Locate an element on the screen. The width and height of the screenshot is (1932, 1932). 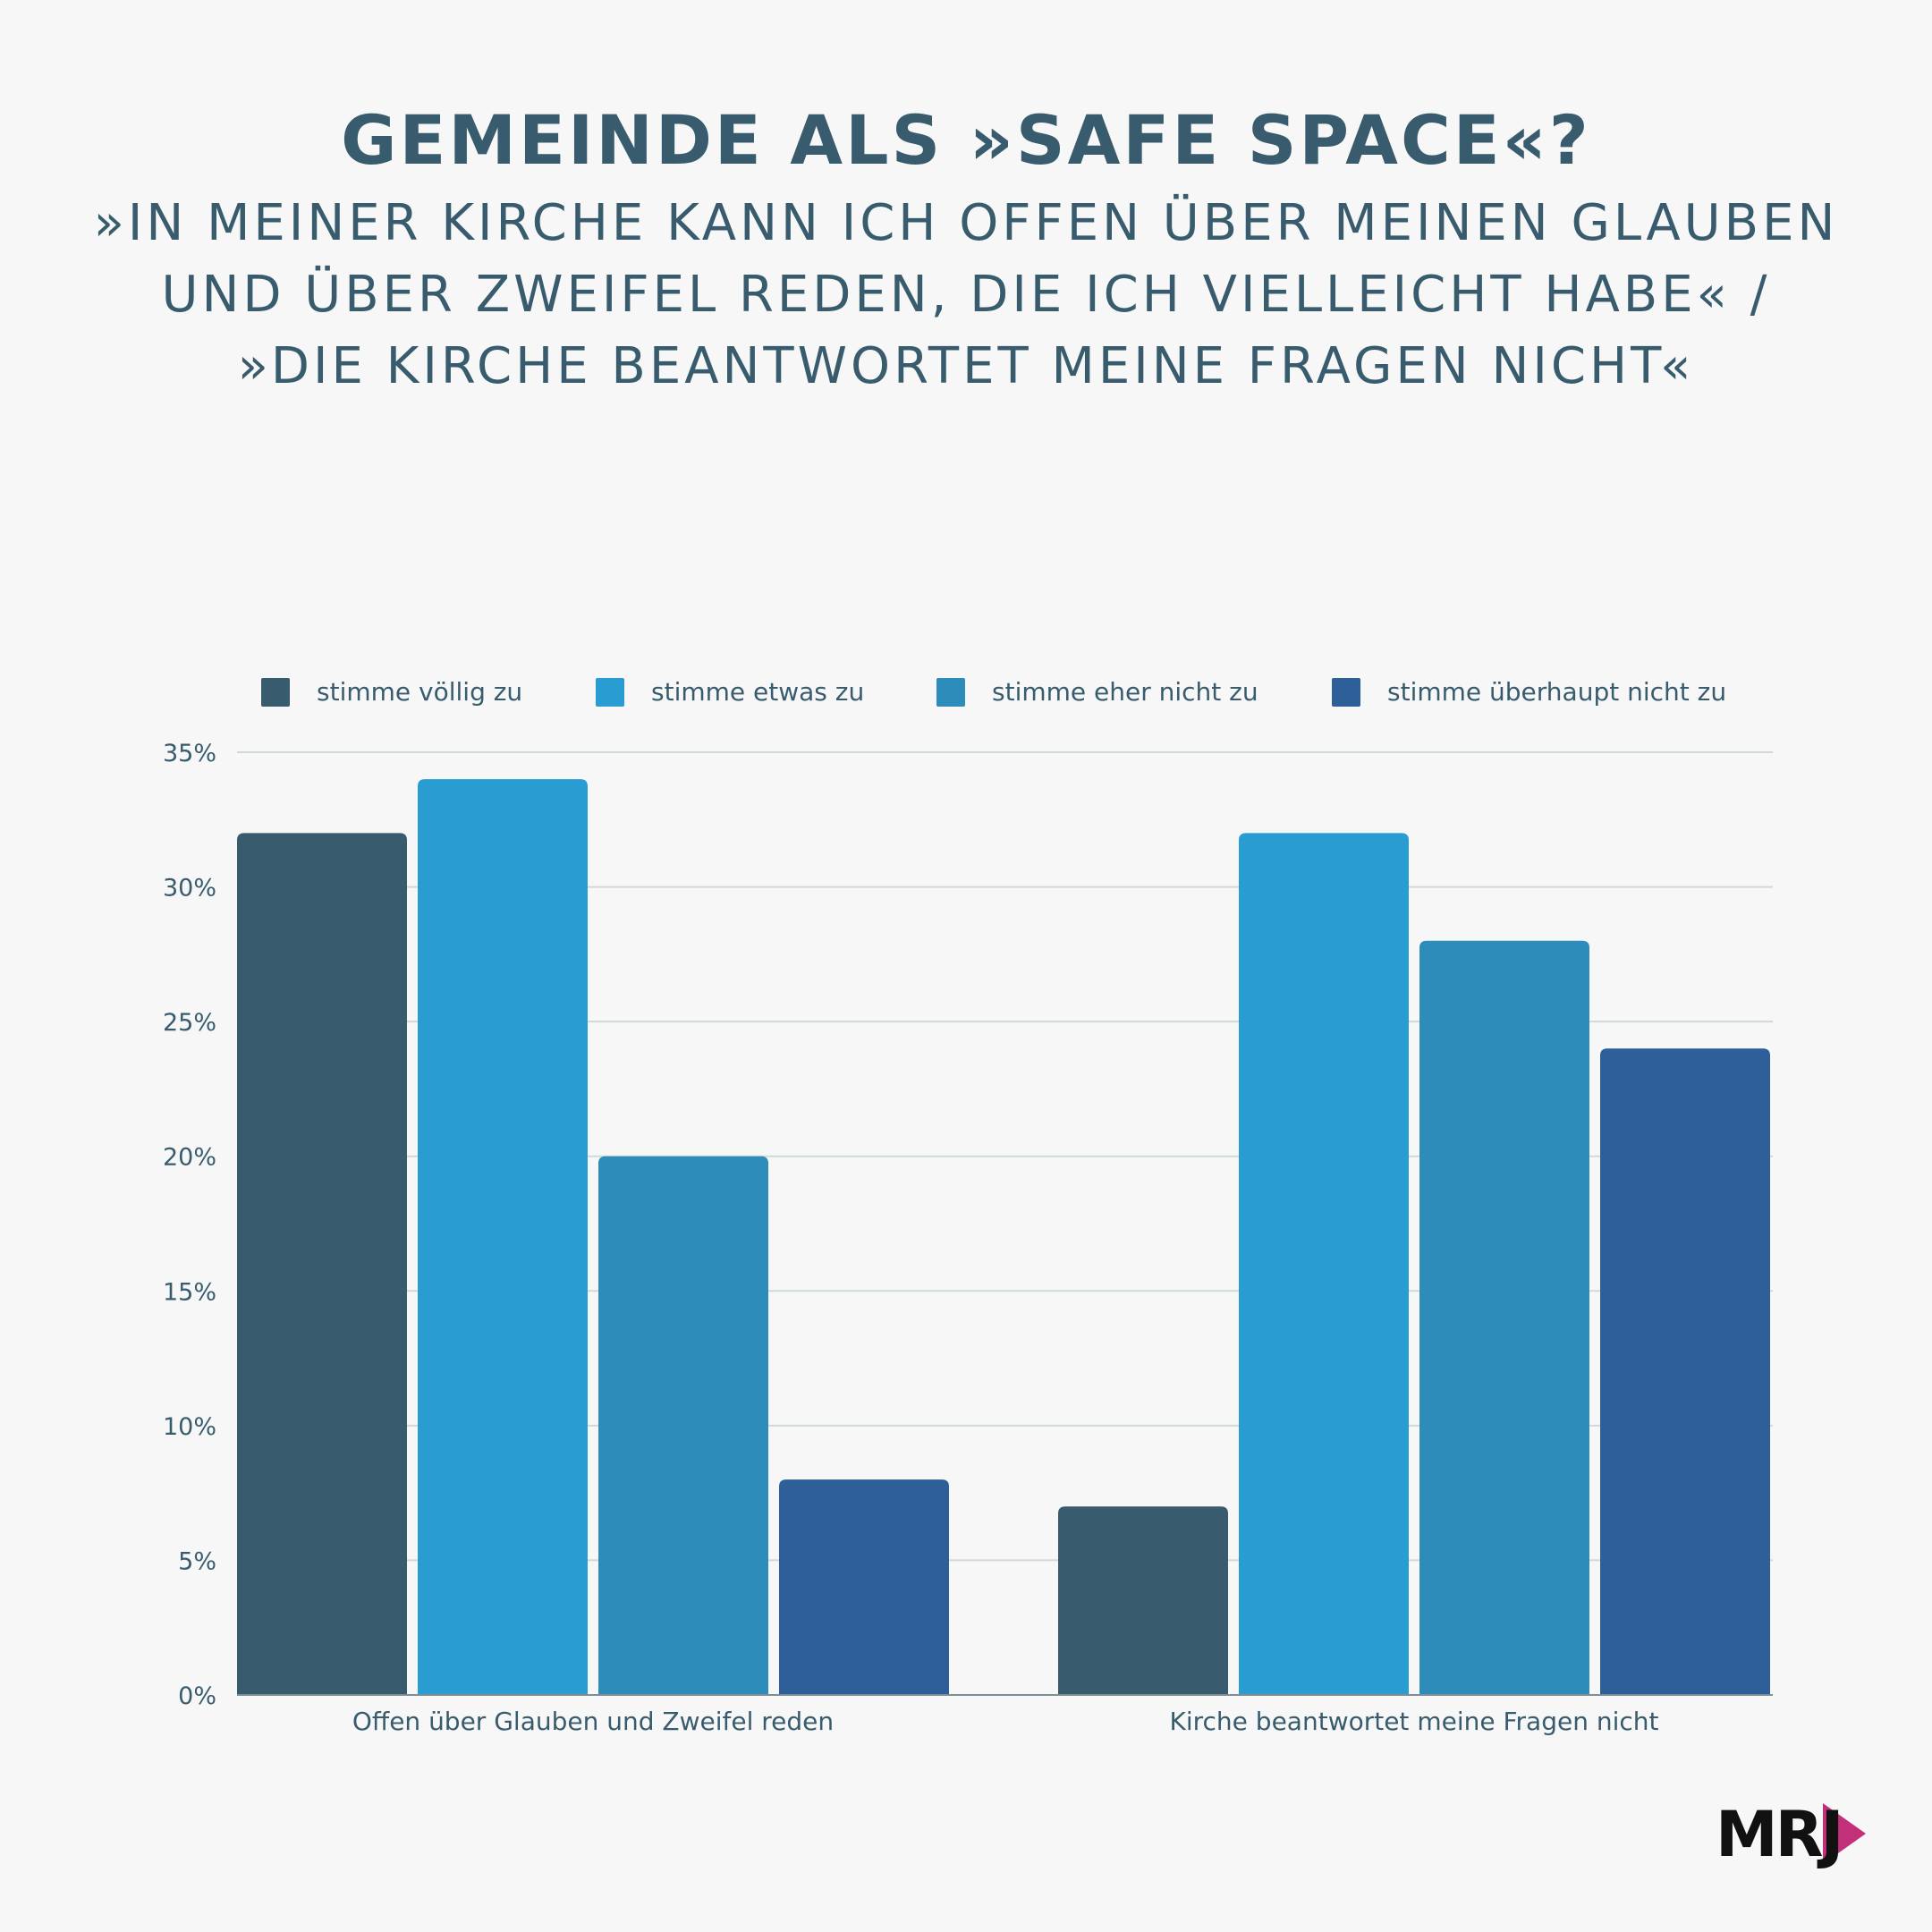
legend-label: stimme völlig zu is located at coordinates (419, 692).